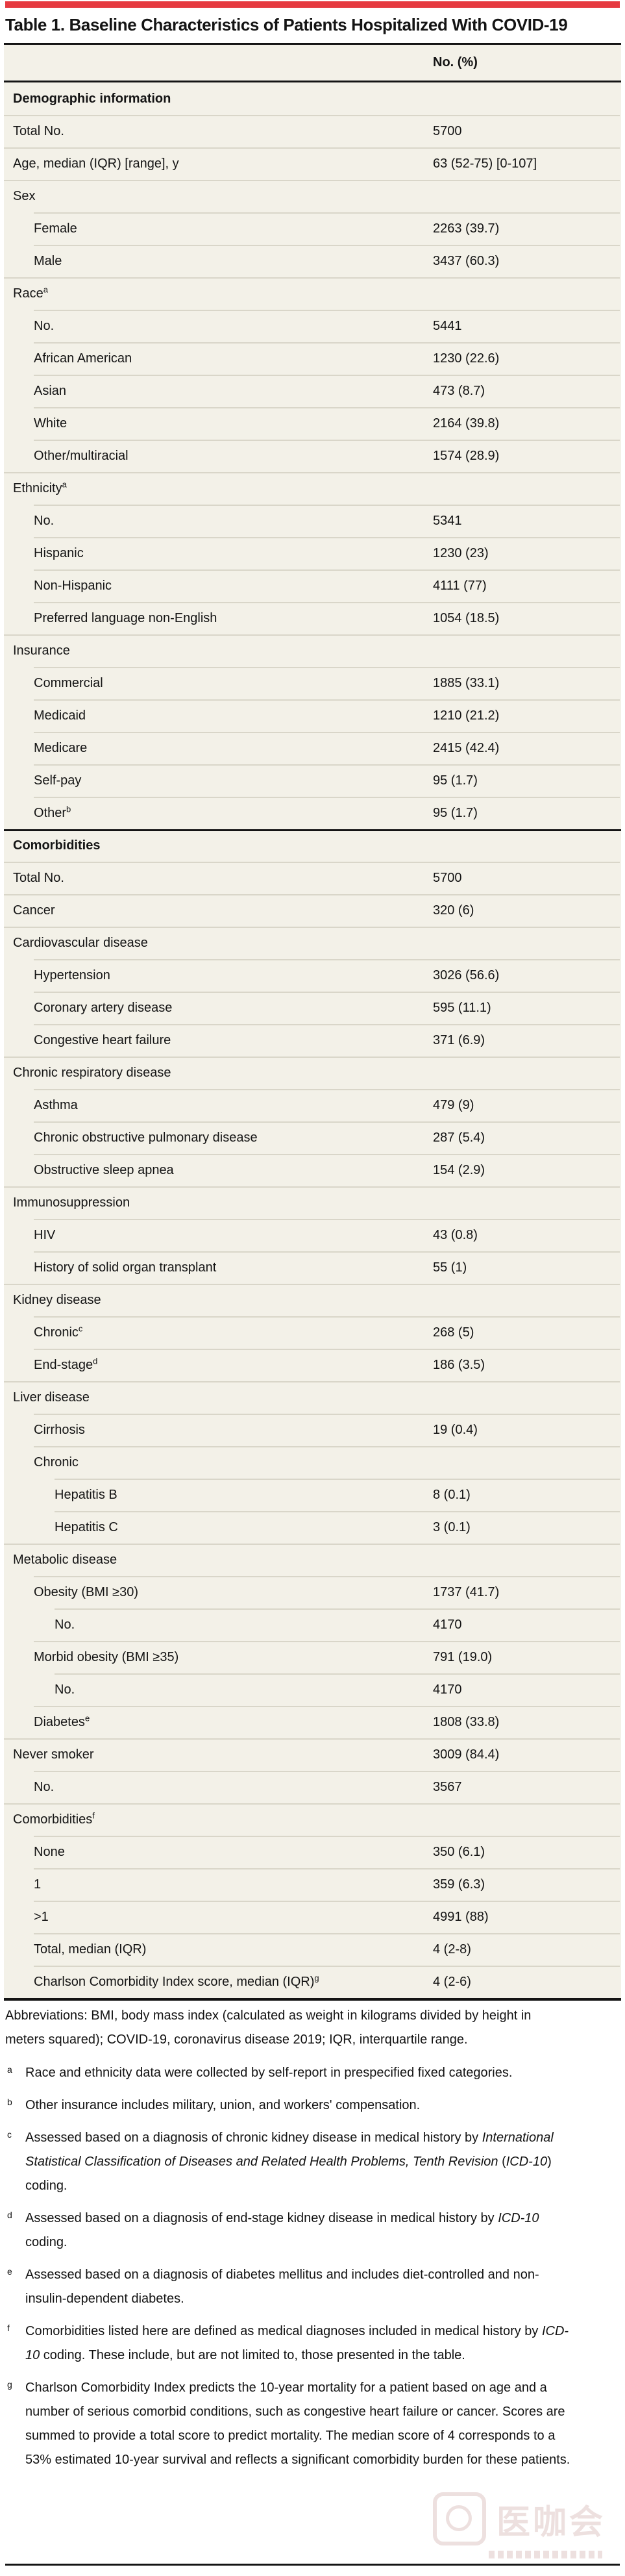 This screenshot has width=625, height=2576. What do you see at coordinates (125, 1267) in the screenshot?
I see `row-label: History of solid organ transplant` at bounding box center [125, 1267].